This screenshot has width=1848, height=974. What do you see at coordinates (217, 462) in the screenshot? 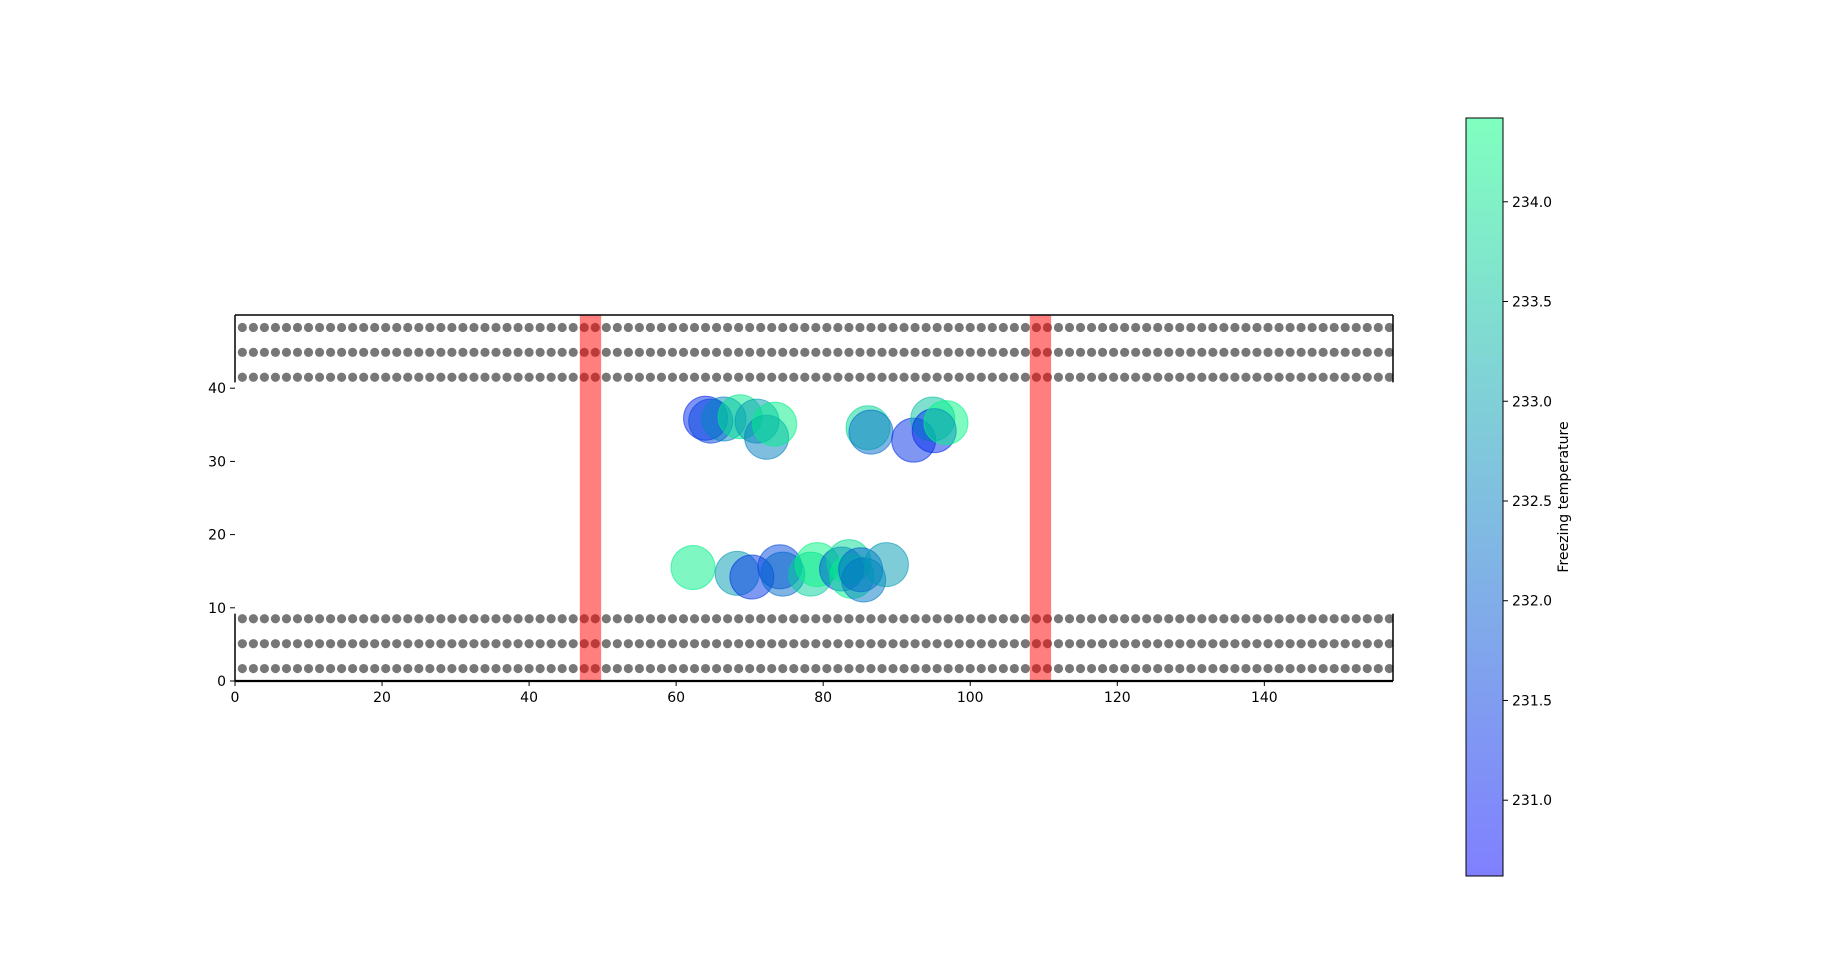
I see `y-tick-label: 30` at bounding box center [217, 462].